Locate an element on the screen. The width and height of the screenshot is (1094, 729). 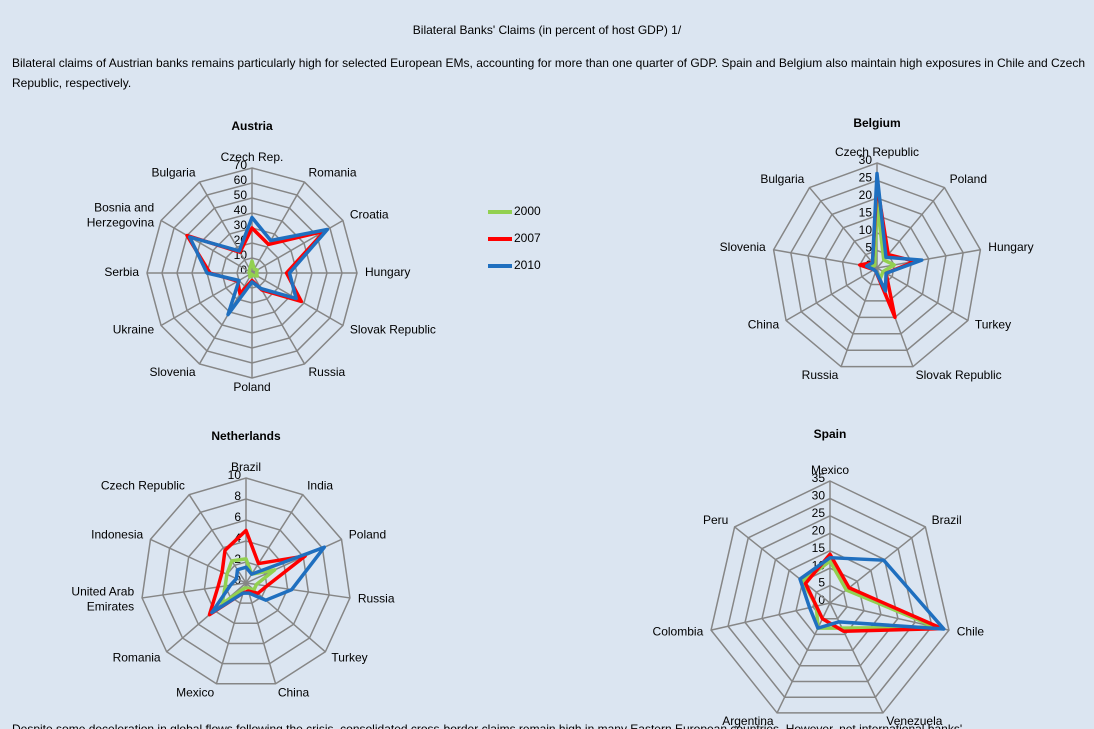
category-label: Venezuela is located at coordinates (914, 721).